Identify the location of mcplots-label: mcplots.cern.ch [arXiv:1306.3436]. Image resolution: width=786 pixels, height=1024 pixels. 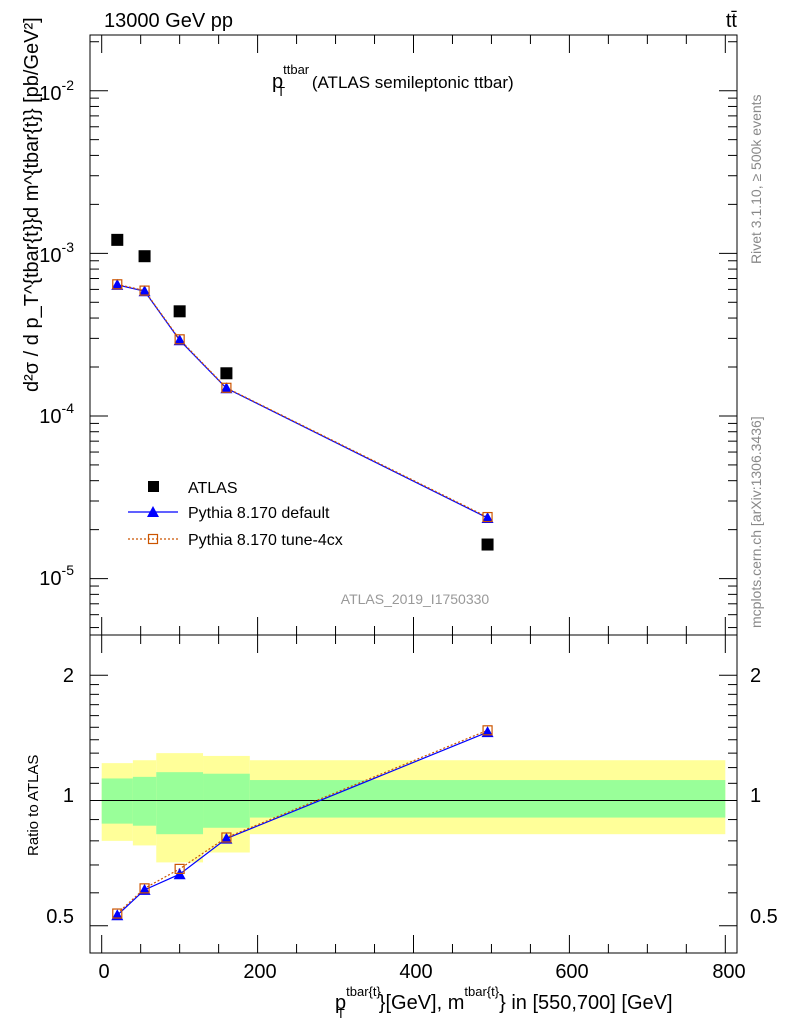
(756, 522).